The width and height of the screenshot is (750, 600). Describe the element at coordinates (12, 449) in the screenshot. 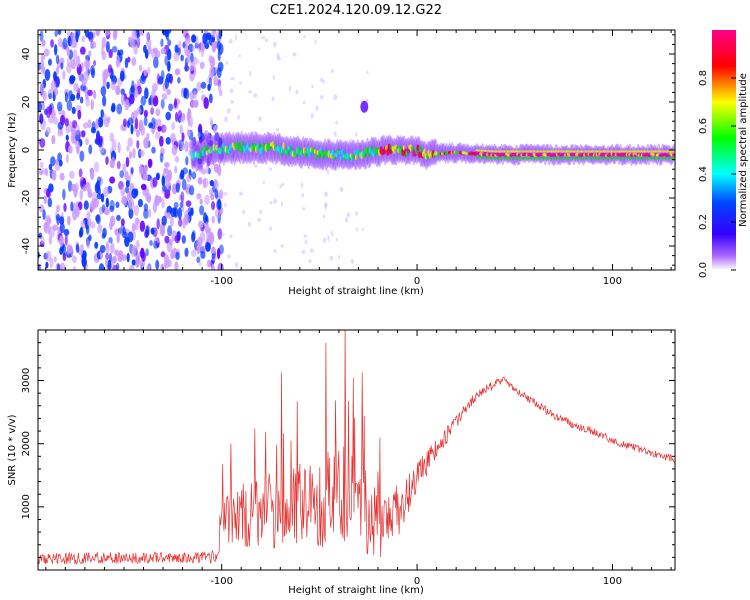

I see `snr-y-label: SNR (10 * v/v)` at that location.